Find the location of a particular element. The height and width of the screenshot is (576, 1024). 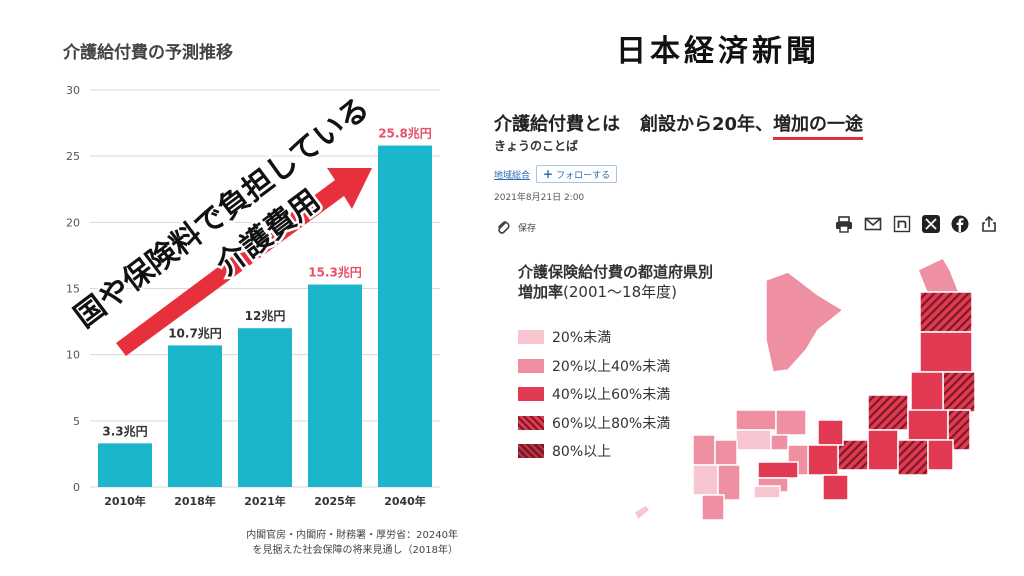

region-tohoku-mid is located at coordinates (946, 352).